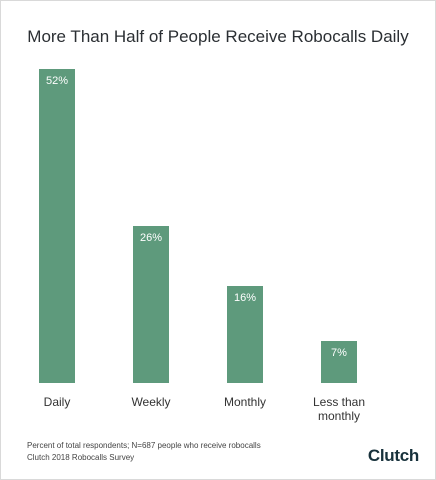 The width and height of the screenshot is (436, 480). What do you see at coordinates (393, 455) in the screenshot?
I see `logo: Clutch` at bounding box center [393, 455].